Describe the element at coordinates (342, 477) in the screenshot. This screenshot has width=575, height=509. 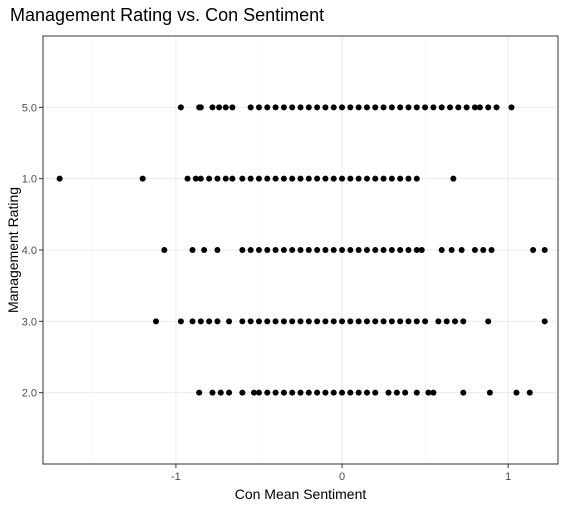
I see `x-tick-label: 0` at that location.